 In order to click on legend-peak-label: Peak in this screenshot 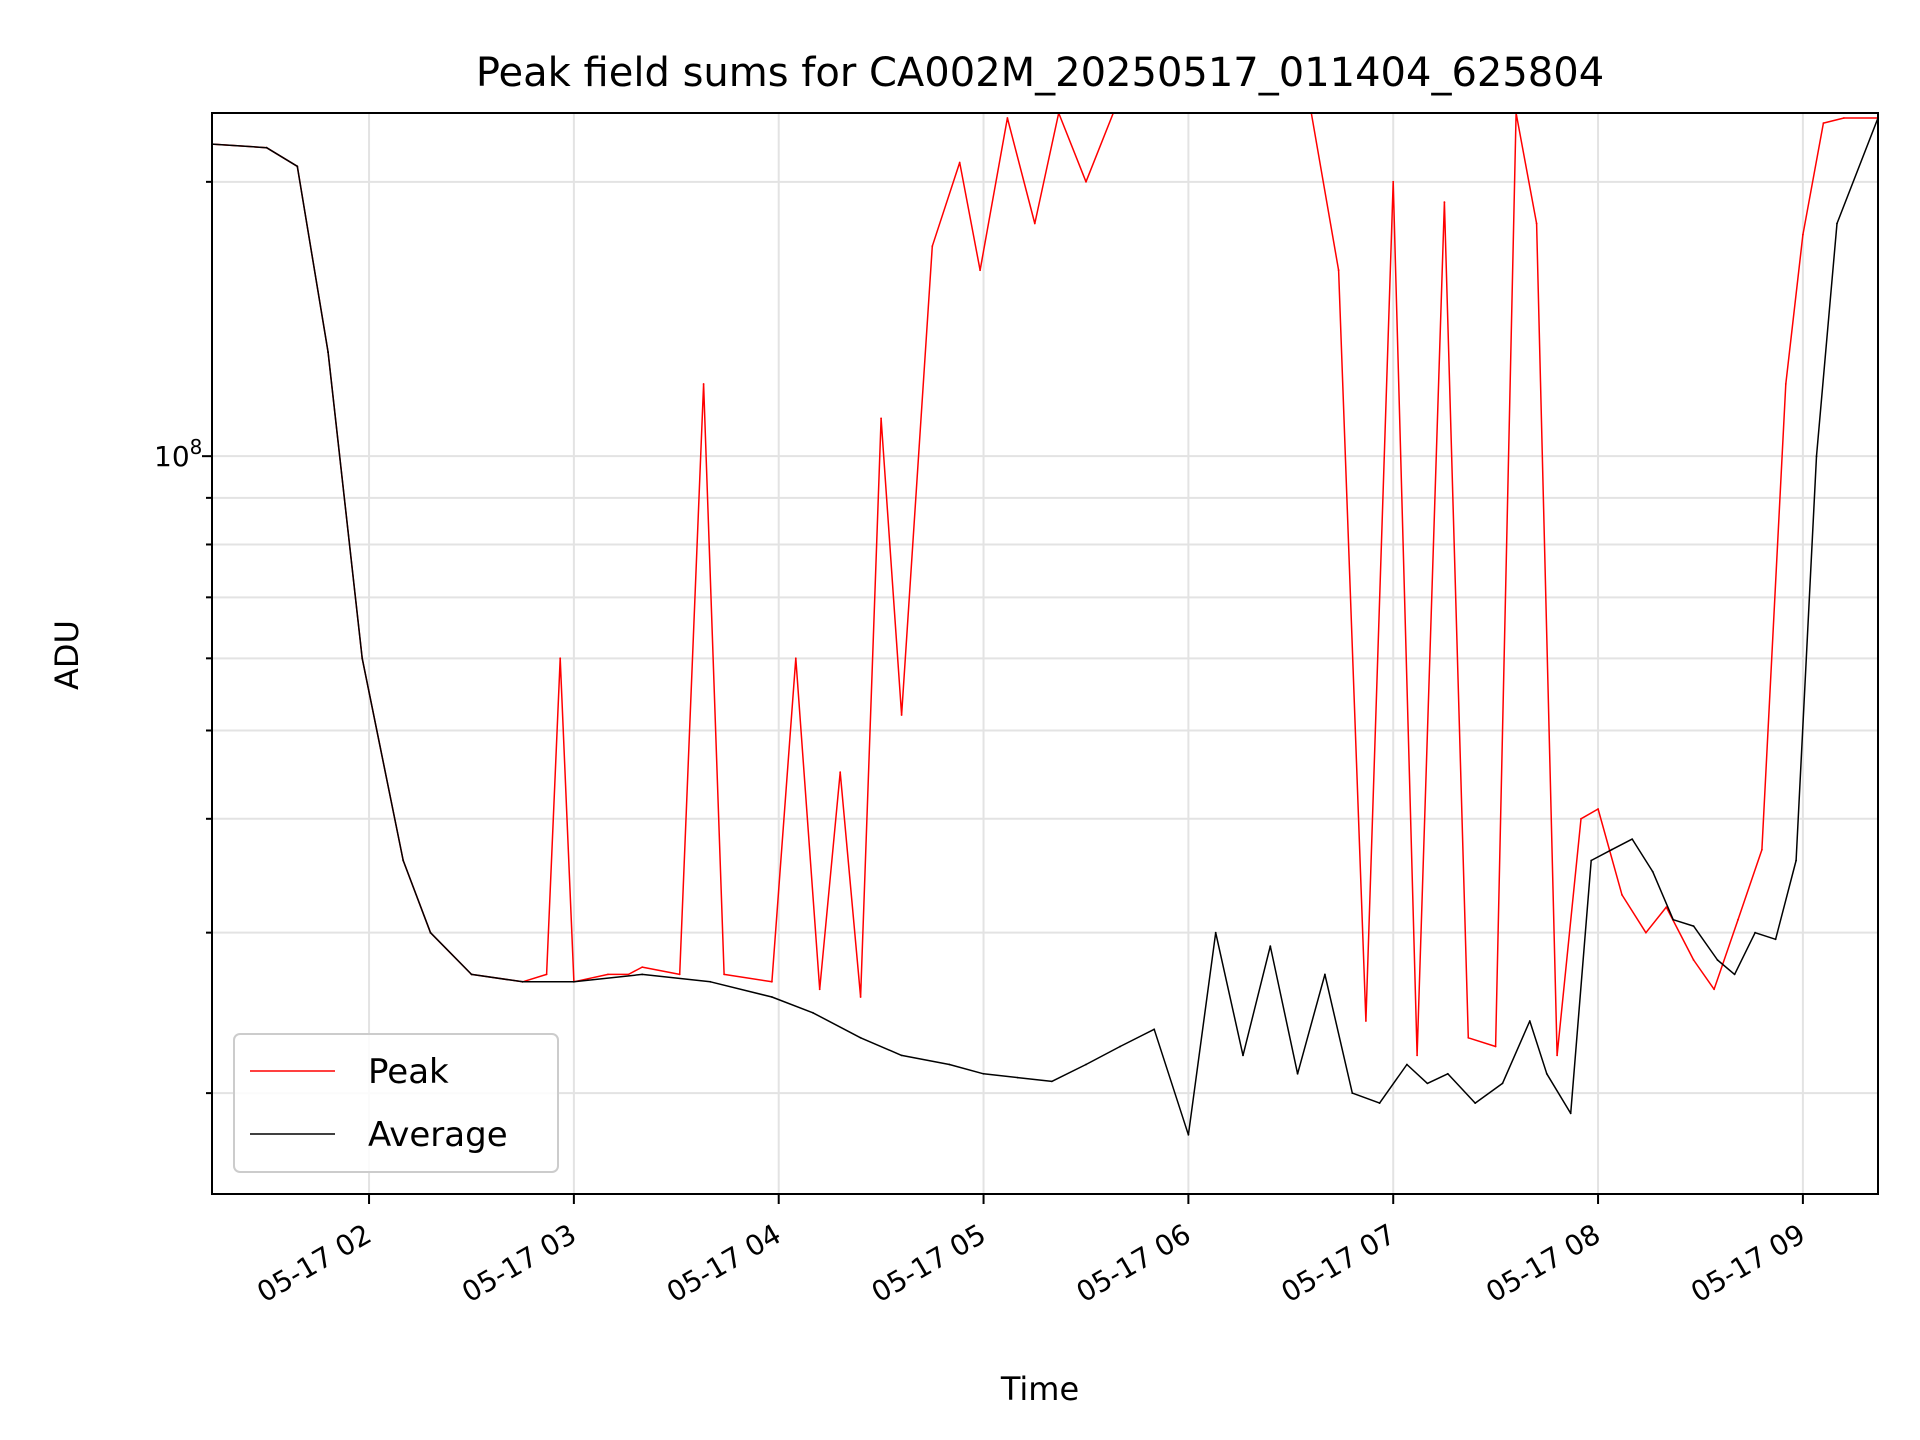, I will do `click(408, 1072)`.